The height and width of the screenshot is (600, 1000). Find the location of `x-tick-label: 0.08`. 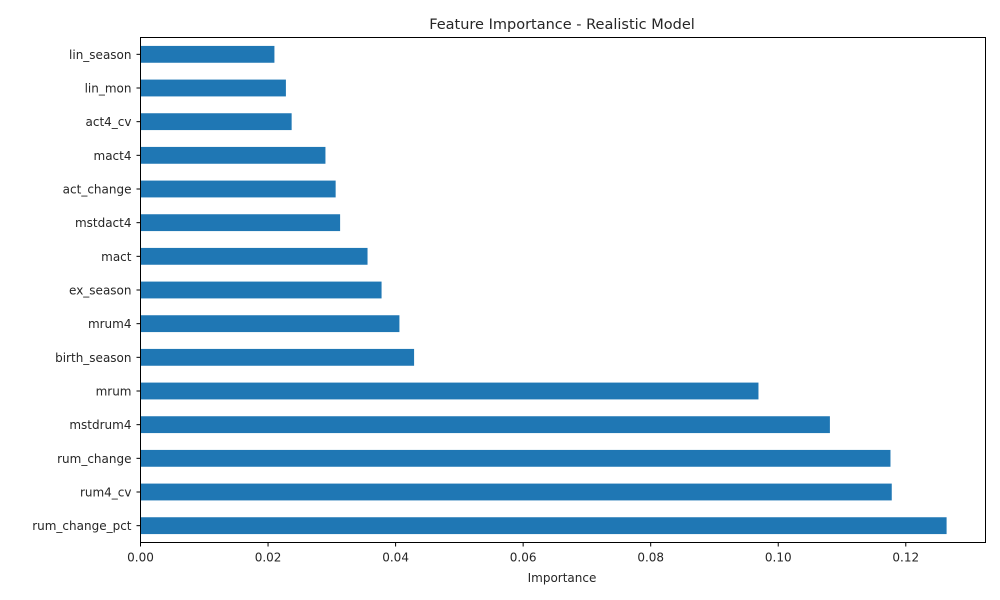

x-tick-label: 0.08 is located at coordinates (650, 558).